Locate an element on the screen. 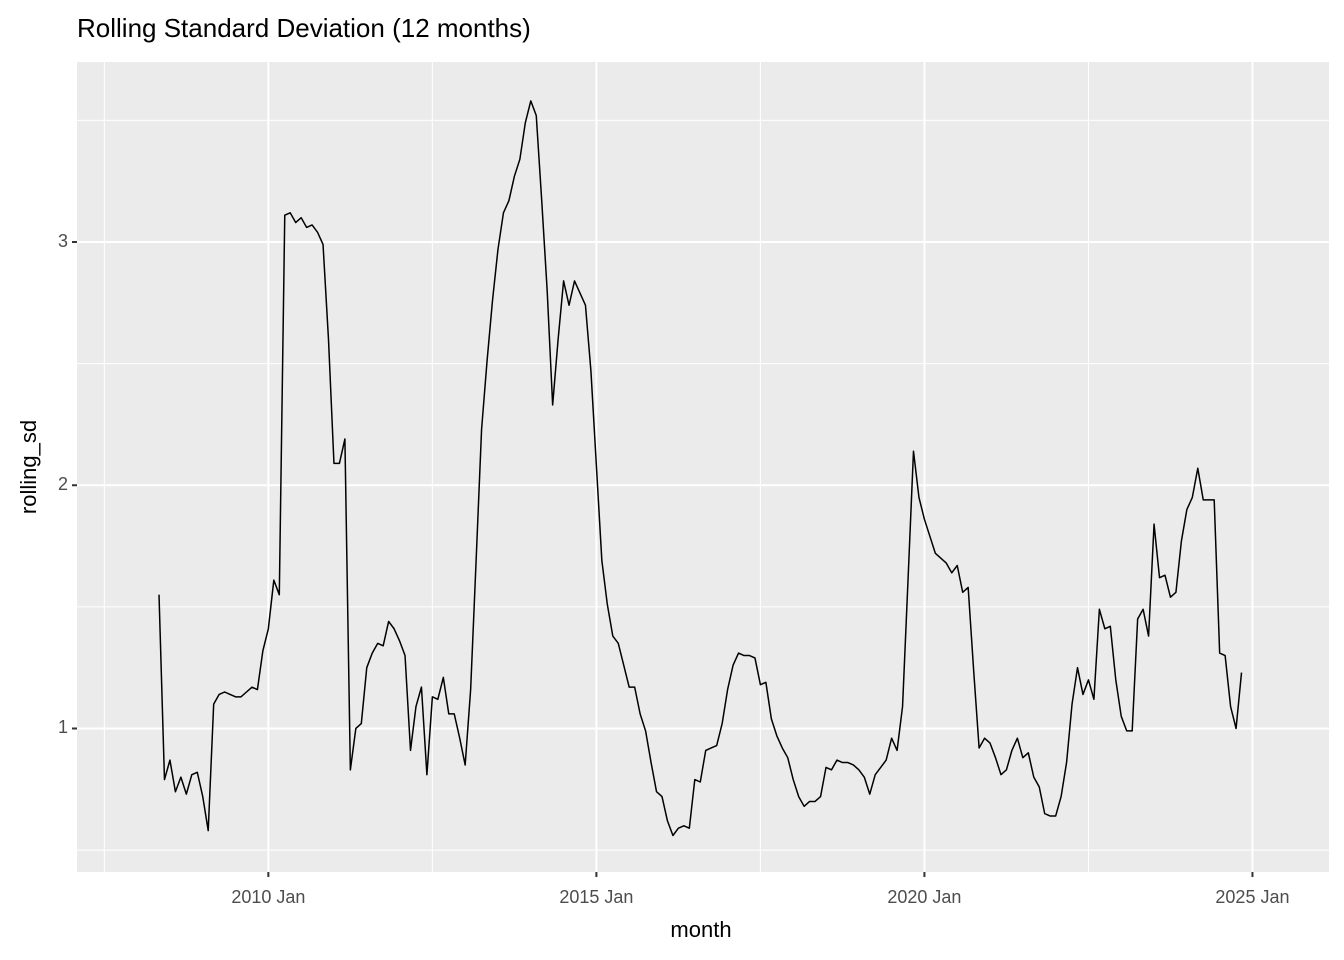 The width and height of the screenshot is (1344, 960). x-tick-label: 2025 Jan is located at coordinates (1252, 897).